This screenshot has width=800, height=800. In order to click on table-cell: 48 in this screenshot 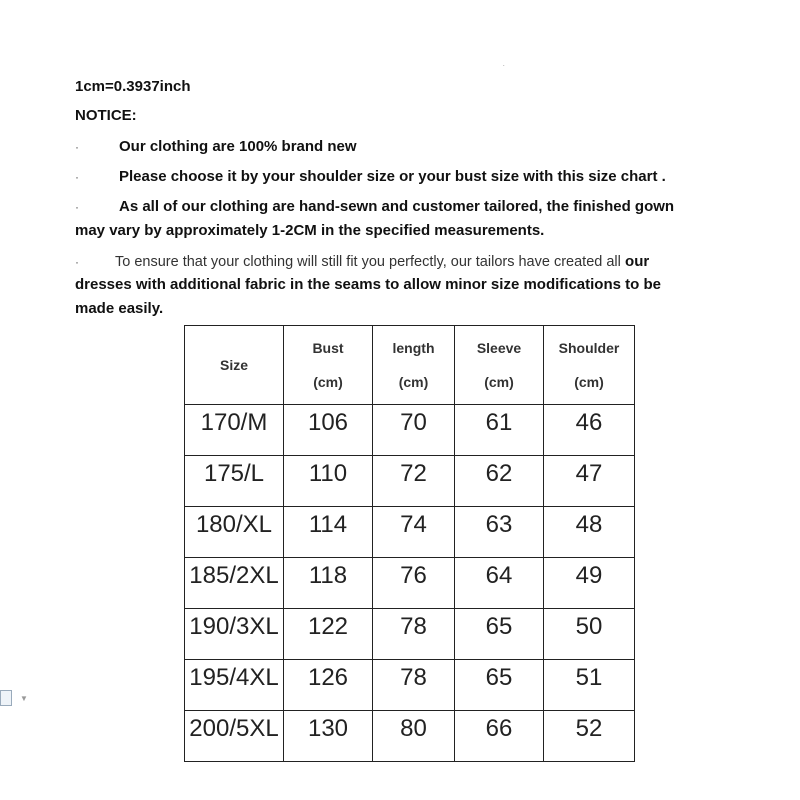, I will do `click(589, 532)`.